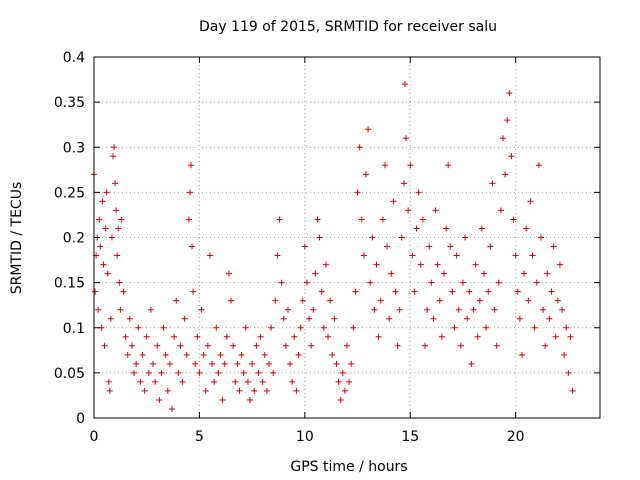 The height and width of the screenshot is (480, 640). Describe the element at coordinates (307, 437) in the screenshot. I see `x-tick-labels: 0 5 10 15 20` at that location.